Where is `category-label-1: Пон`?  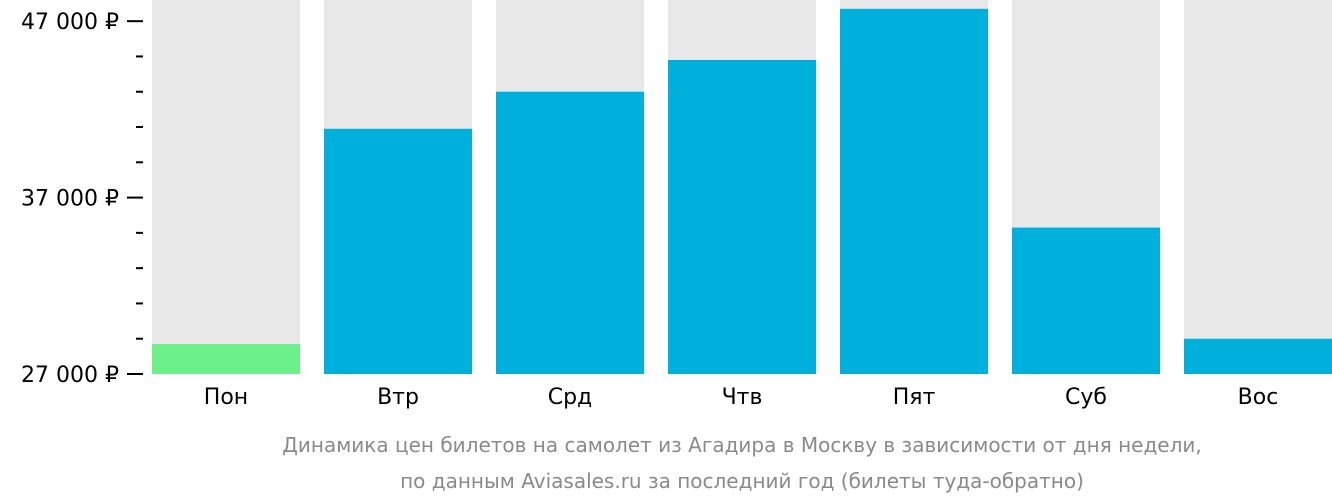 category-label-1: Пон is located at coordinates (226, 397).